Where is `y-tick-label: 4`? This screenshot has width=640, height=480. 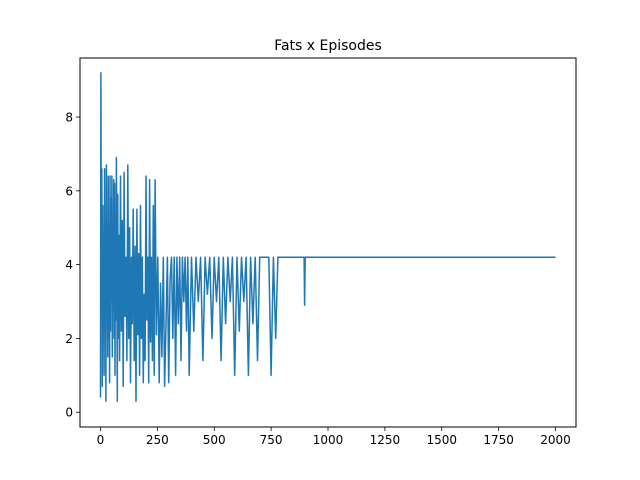
y-tick-label: 4 is located at coordinates (69, 265).